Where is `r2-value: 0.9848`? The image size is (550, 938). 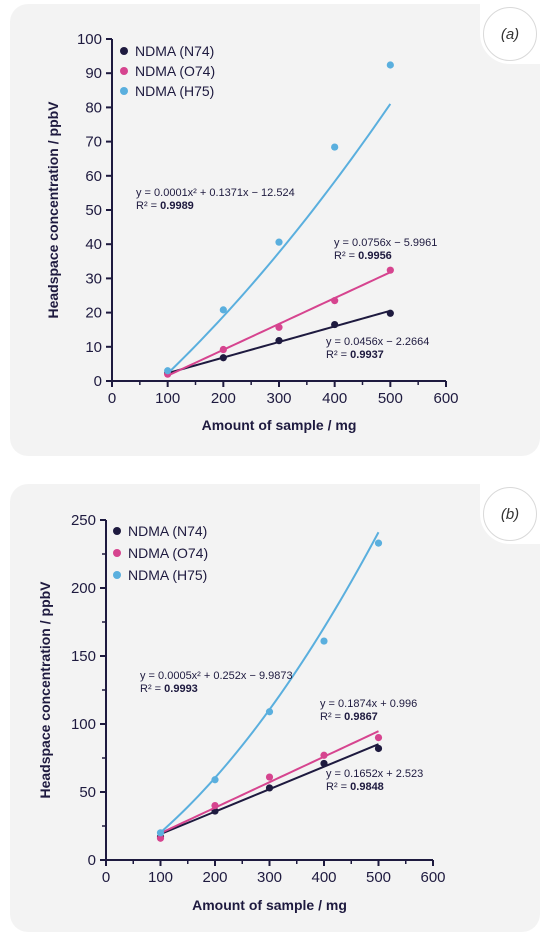
r2-value: 0.9848 is located at coordinates (367, 787).